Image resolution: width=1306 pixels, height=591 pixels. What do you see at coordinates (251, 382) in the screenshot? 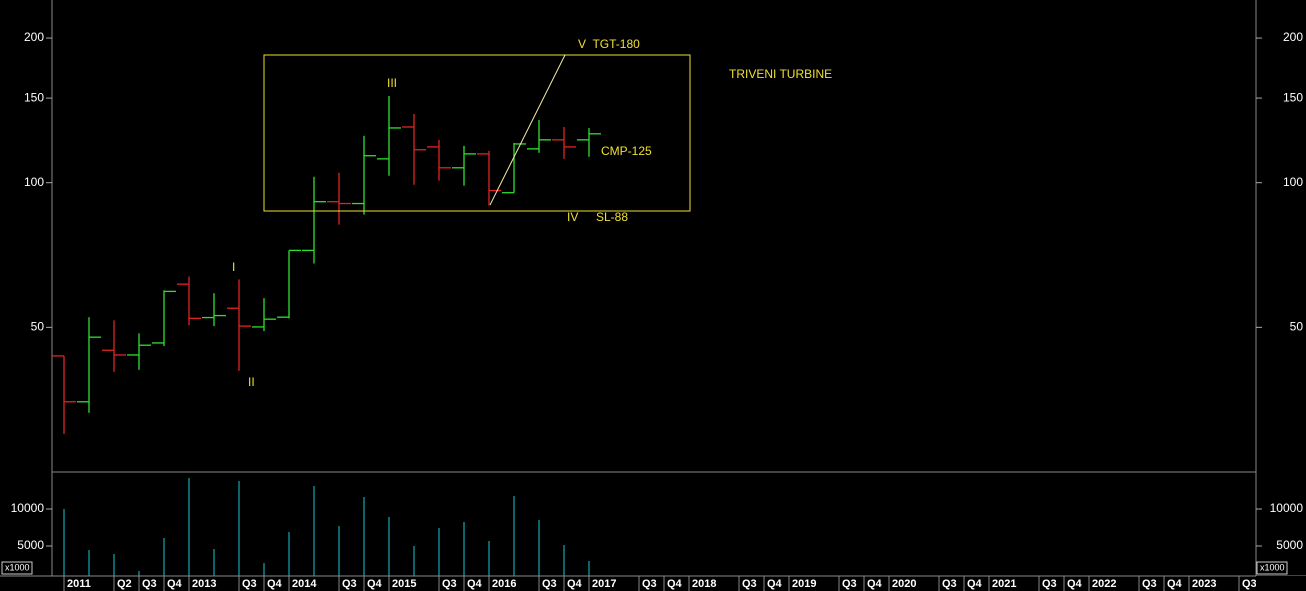
I see `annotation: II` at bounding box center [251, 382].